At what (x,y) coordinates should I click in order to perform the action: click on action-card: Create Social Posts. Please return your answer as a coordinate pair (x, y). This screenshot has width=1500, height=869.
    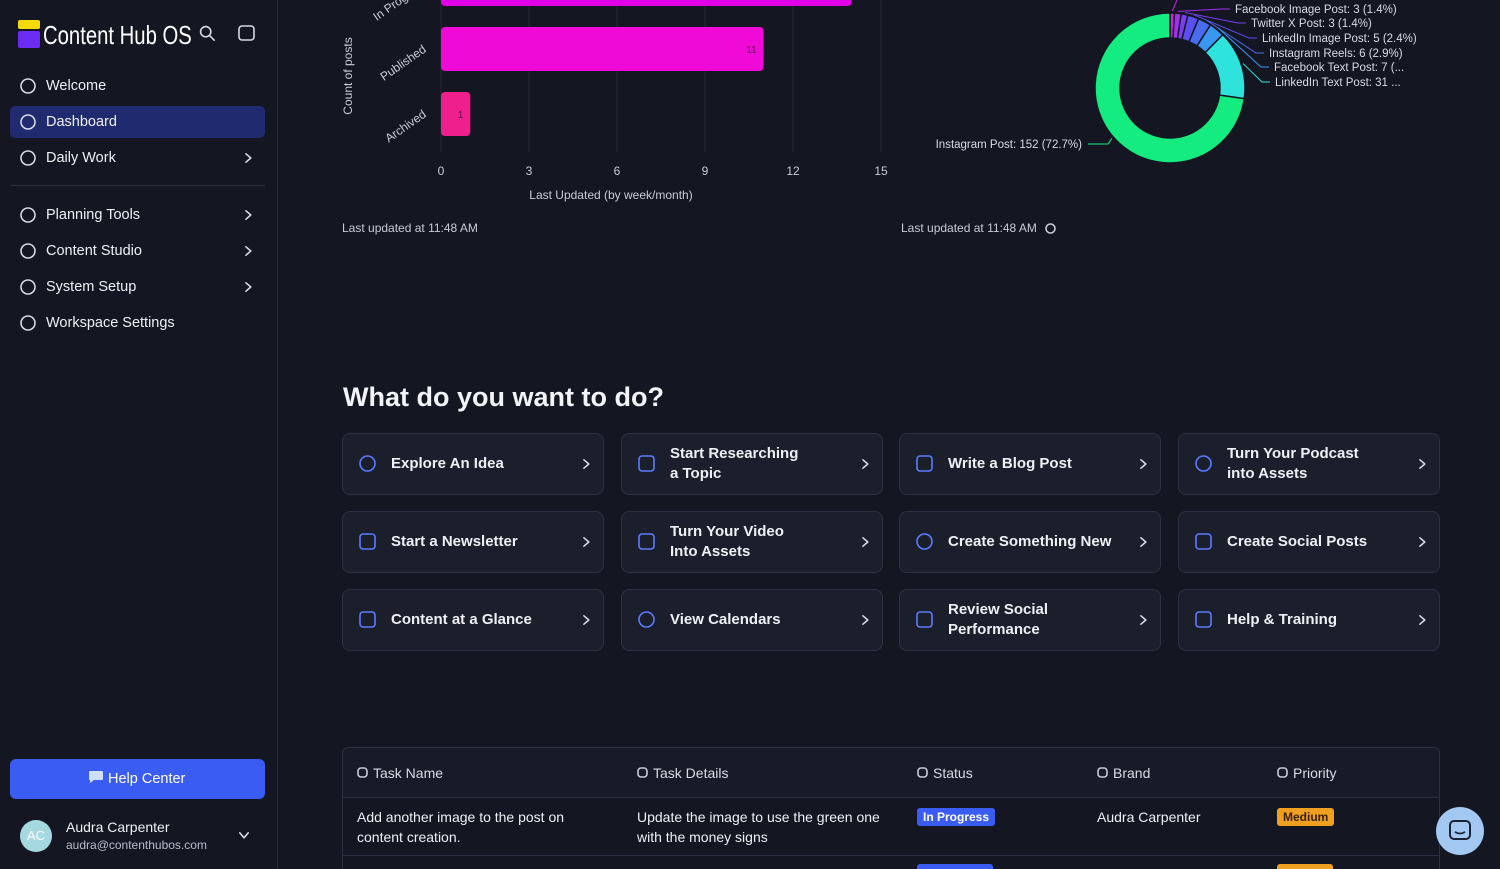
    Looking at the image, I should click on (1309, 542).